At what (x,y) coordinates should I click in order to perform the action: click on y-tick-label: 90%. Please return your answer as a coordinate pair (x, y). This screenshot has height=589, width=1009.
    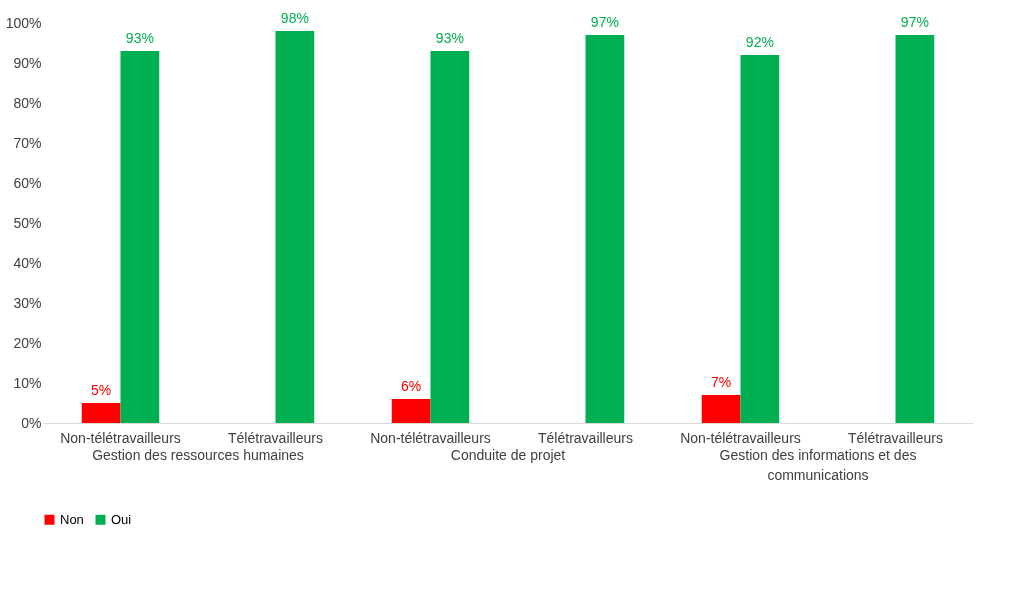
    Looking at the image, I should click on (27, 62).